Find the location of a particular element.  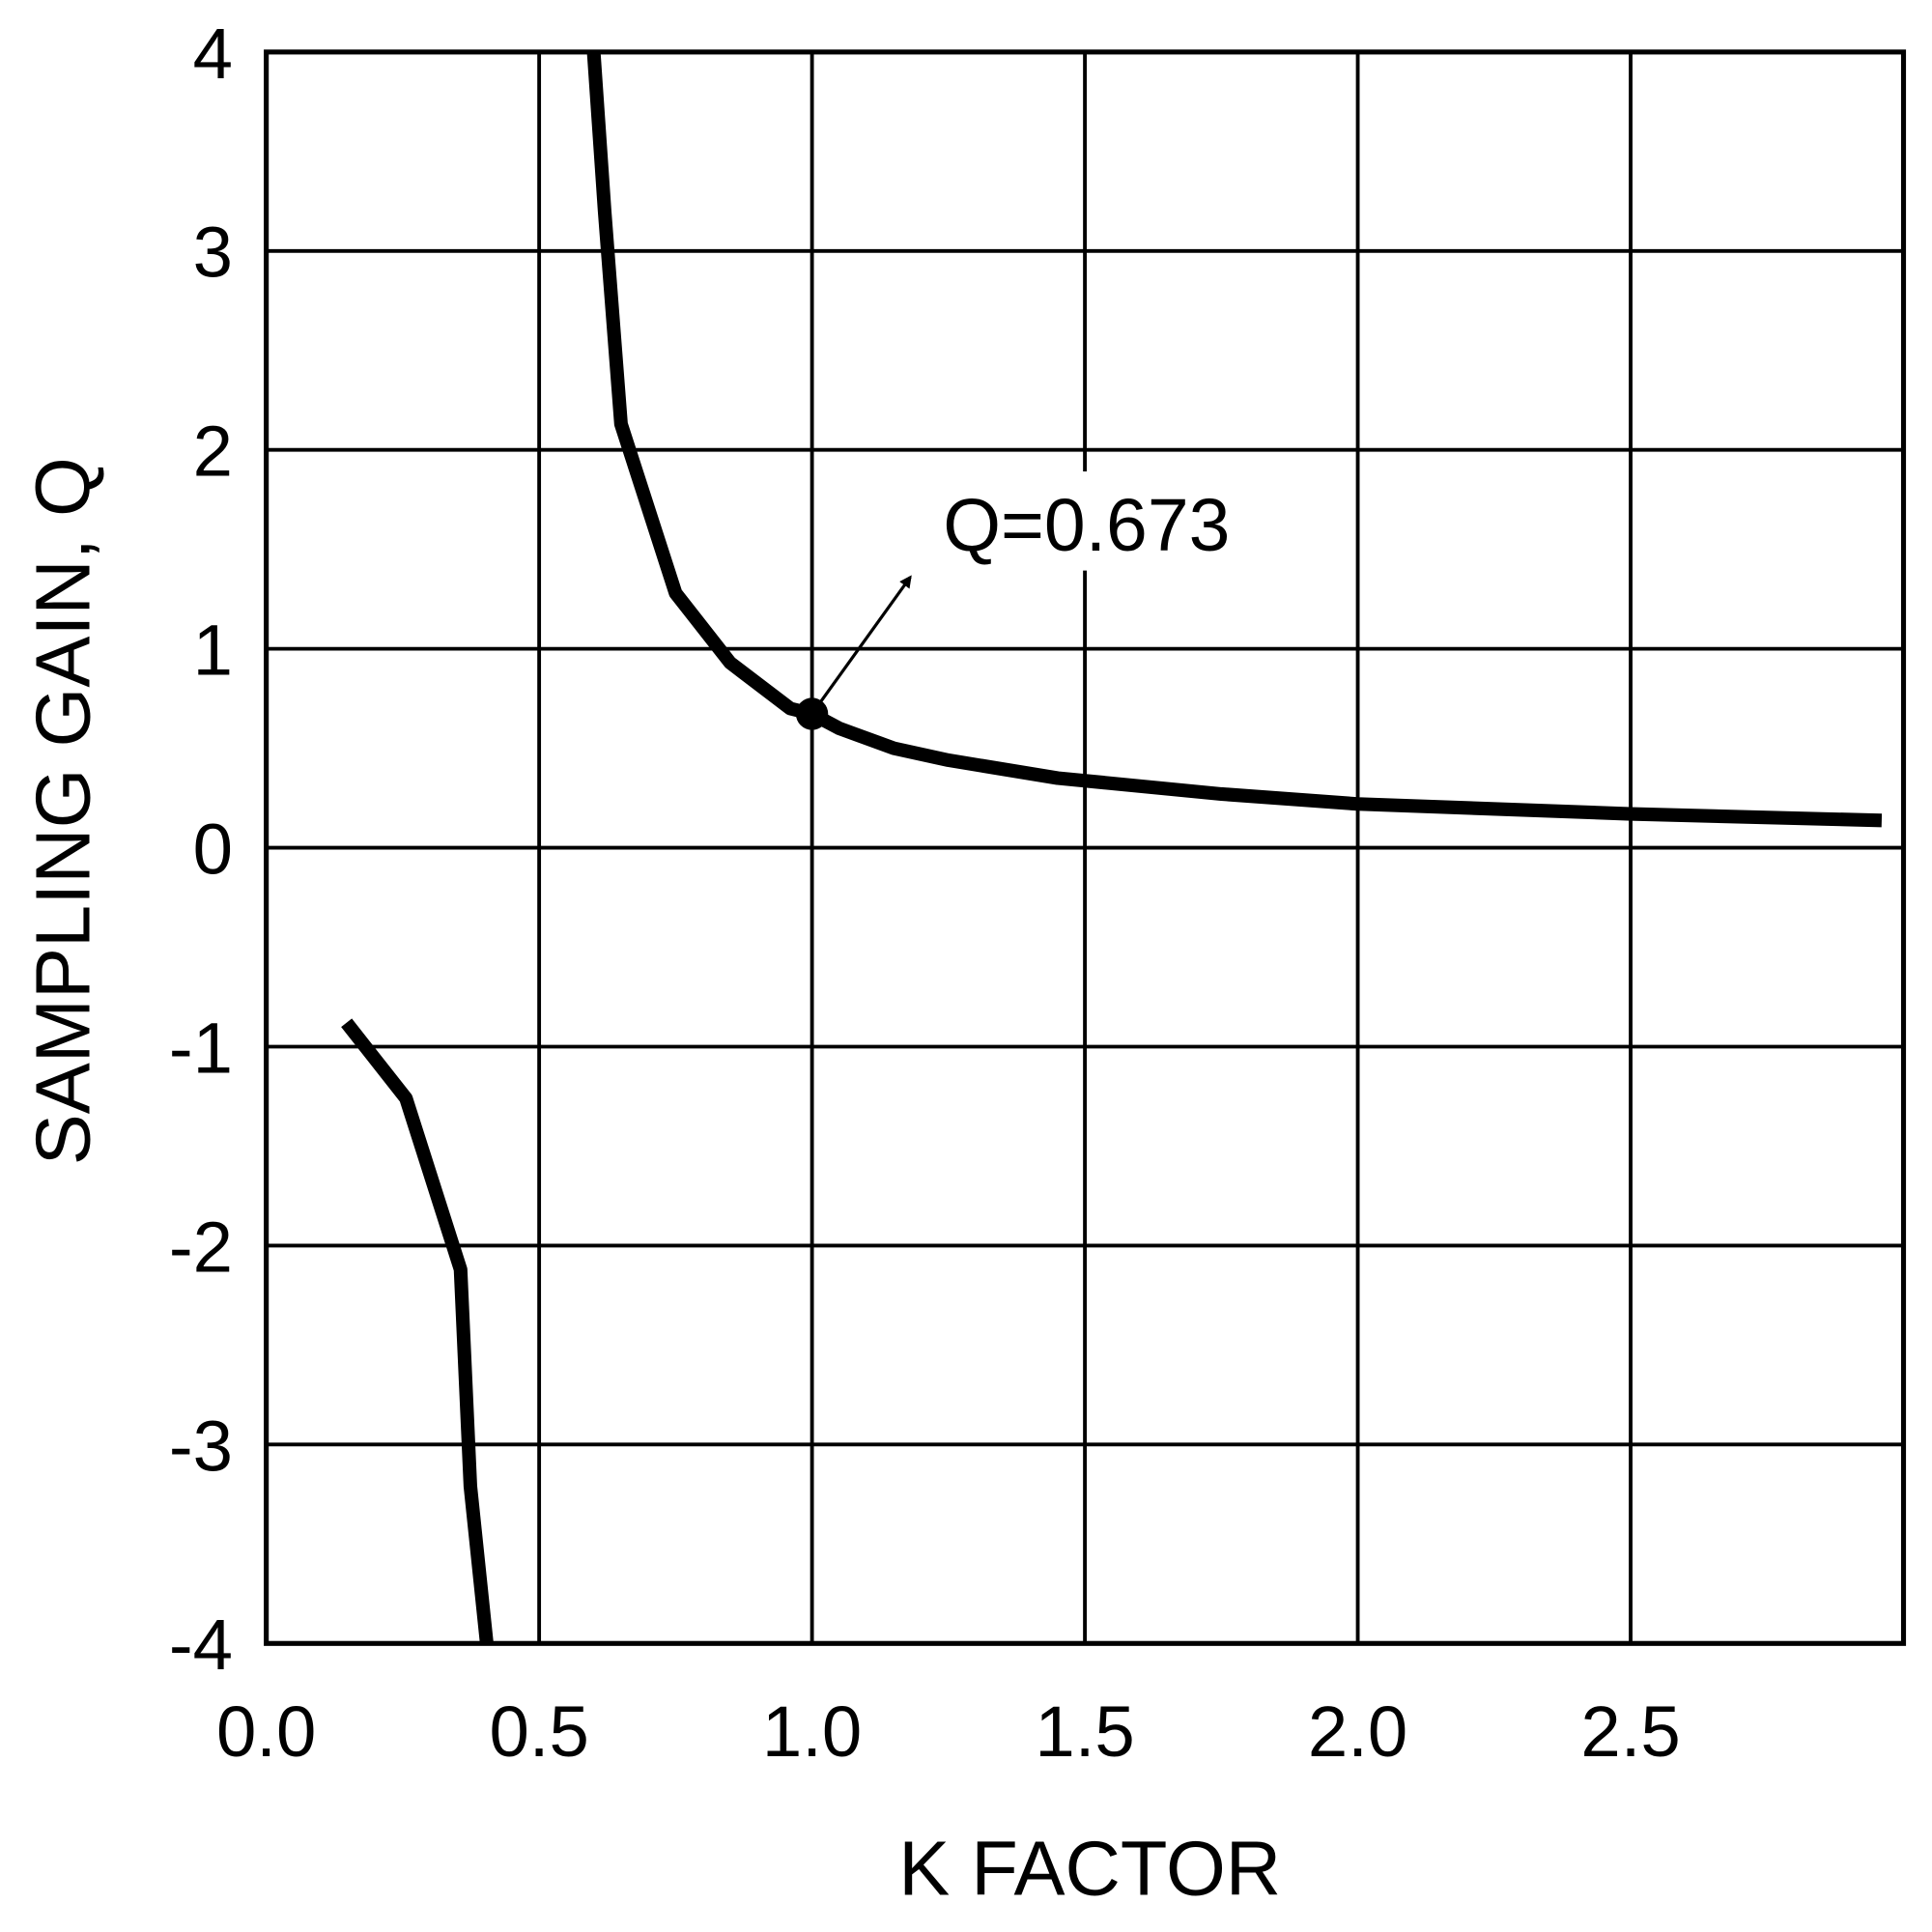

x-tick-label: 1.5 is located at coordinates (1084, 1731).